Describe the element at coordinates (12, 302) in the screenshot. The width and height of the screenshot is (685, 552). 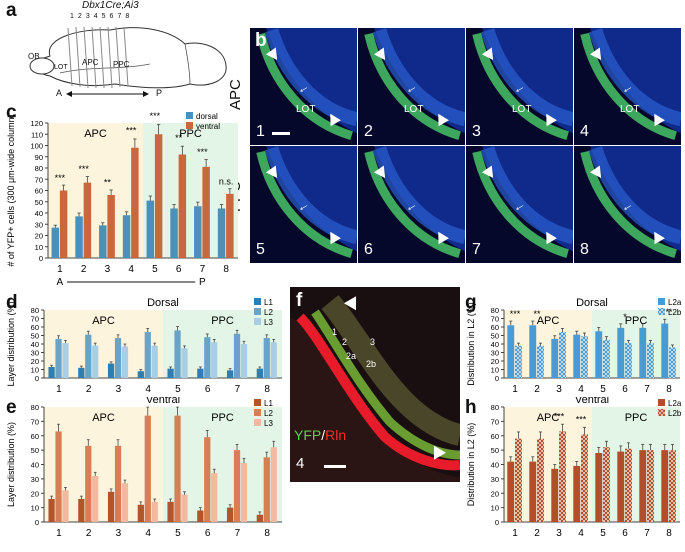
I see `panel-letter-d: d` at that location.